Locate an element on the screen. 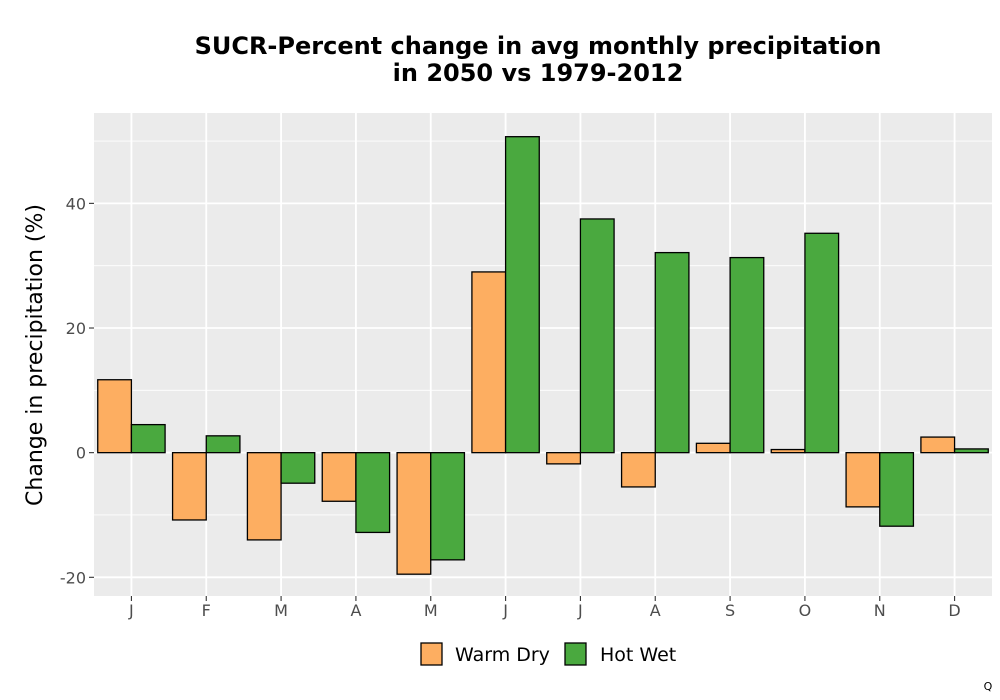 Image resolution: width=1000 pixels, height=700 pixels. y-tick-label: -20 is located at coordinates (73, 577).